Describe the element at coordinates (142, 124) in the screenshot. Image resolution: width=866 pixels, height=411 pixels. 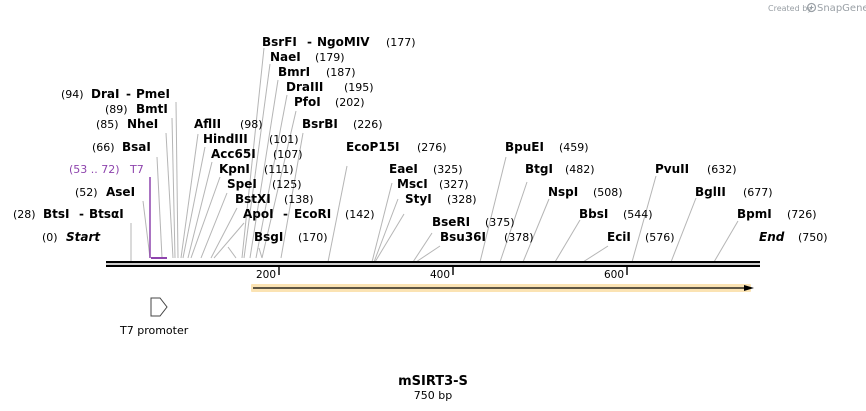
I see `site-name: NheI` at that location.